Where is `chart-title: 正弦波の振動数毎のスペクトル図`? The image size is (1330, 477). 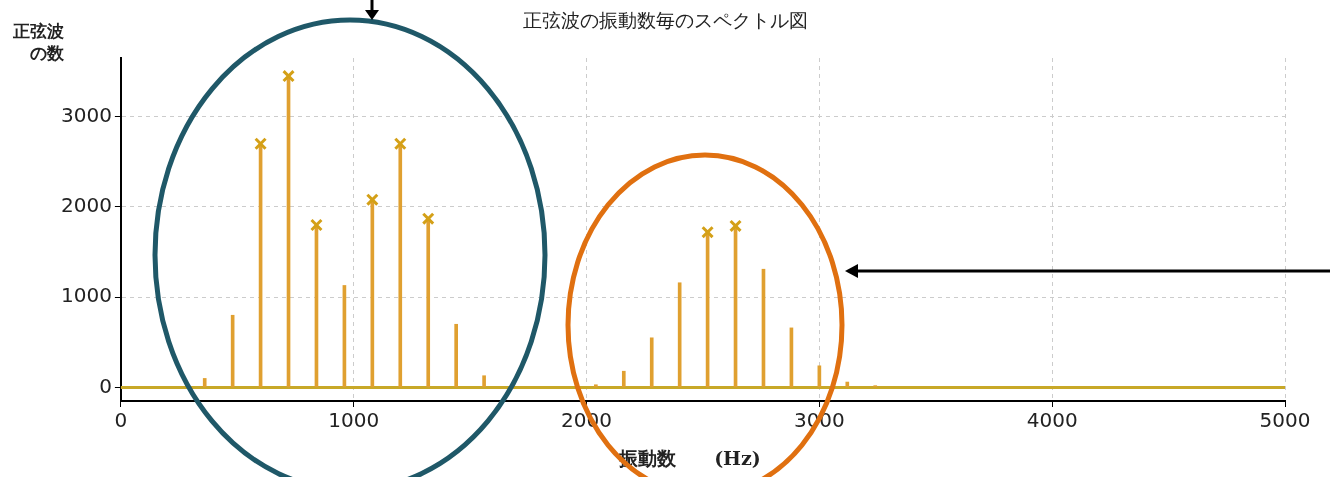 chart-title: 正弦波の振動数毎のスペクトル図 is located at coordinates (665, 20).